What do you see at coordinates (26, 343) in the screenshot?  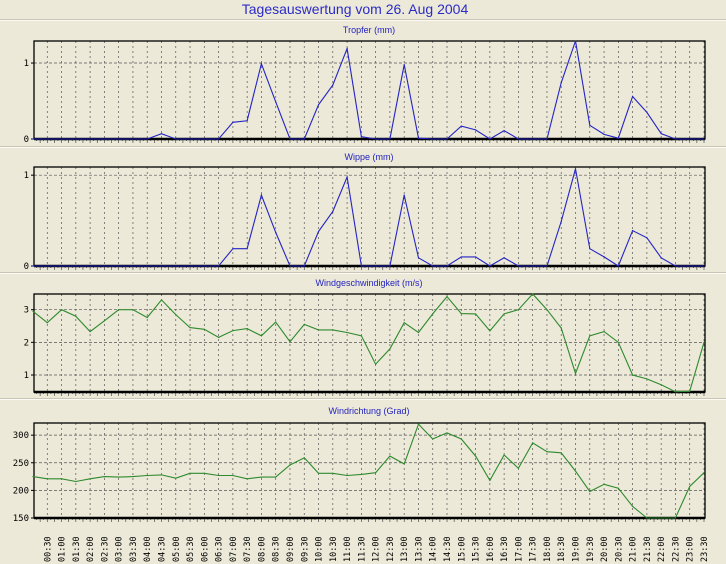 I see `y-tick-label: 2` at bounding box center [26, 343].